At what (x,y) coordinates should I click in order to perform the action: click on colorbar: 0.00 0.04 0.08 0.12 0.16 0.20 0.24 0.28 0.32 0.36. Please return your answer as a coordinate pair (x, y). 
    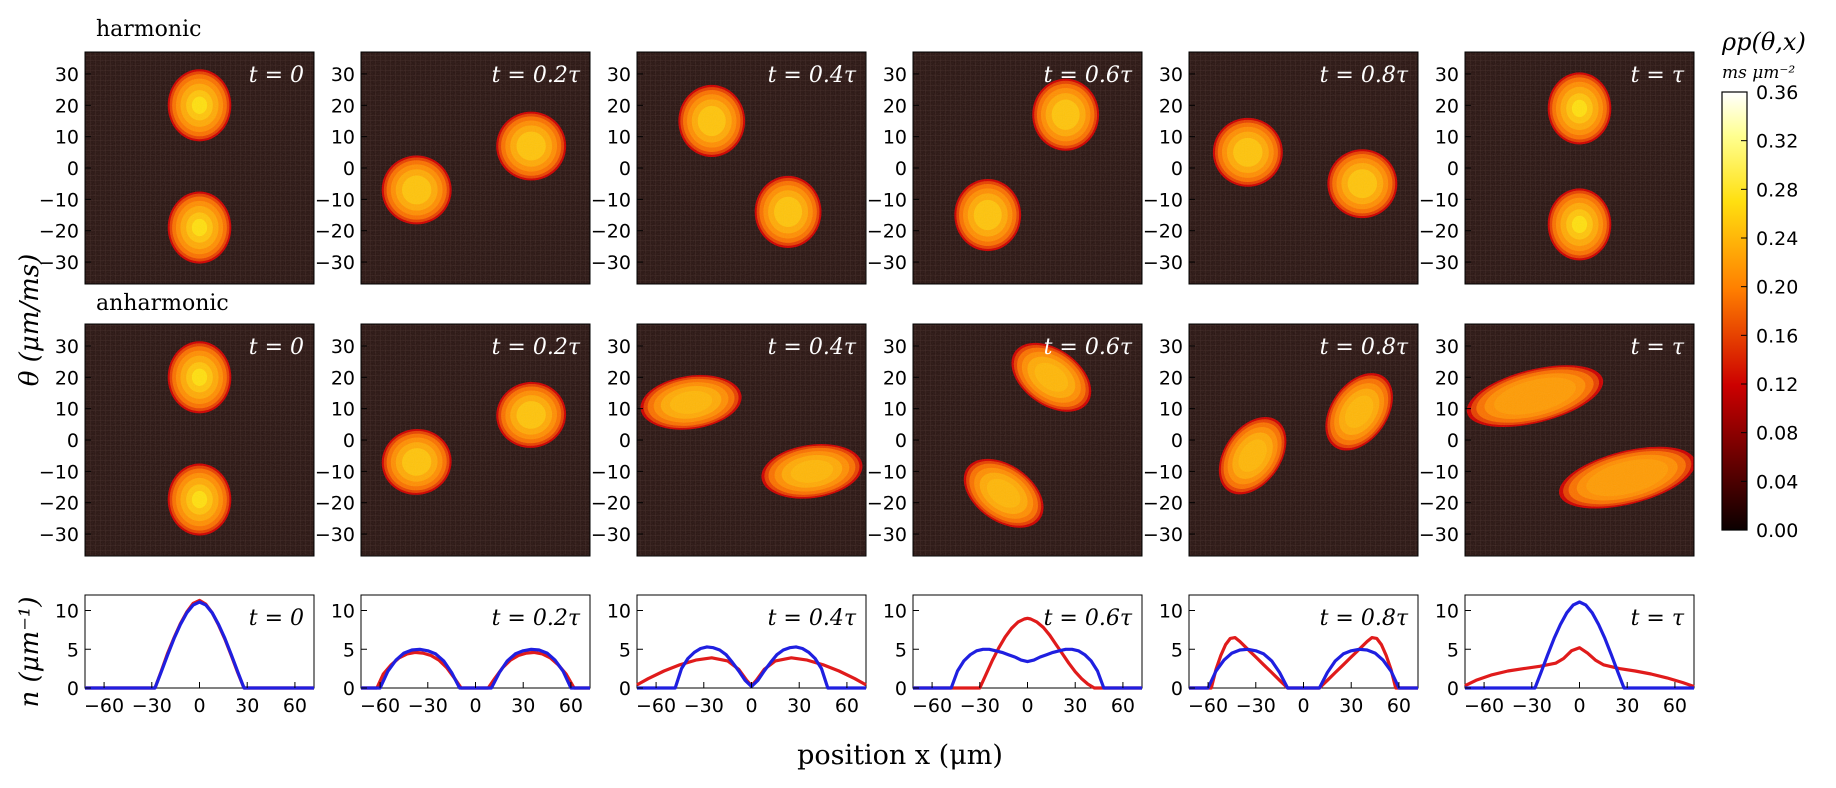
    Looking at the image, I should click on (1759, 312).